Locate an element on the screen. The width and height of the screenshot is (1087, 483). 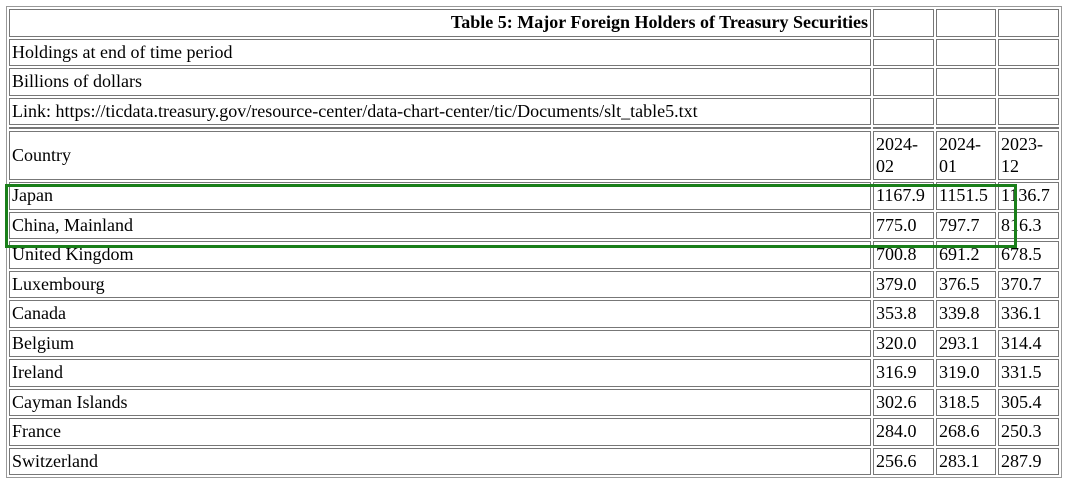
value-cell: 700.8 is located at coordinates (903, 255).